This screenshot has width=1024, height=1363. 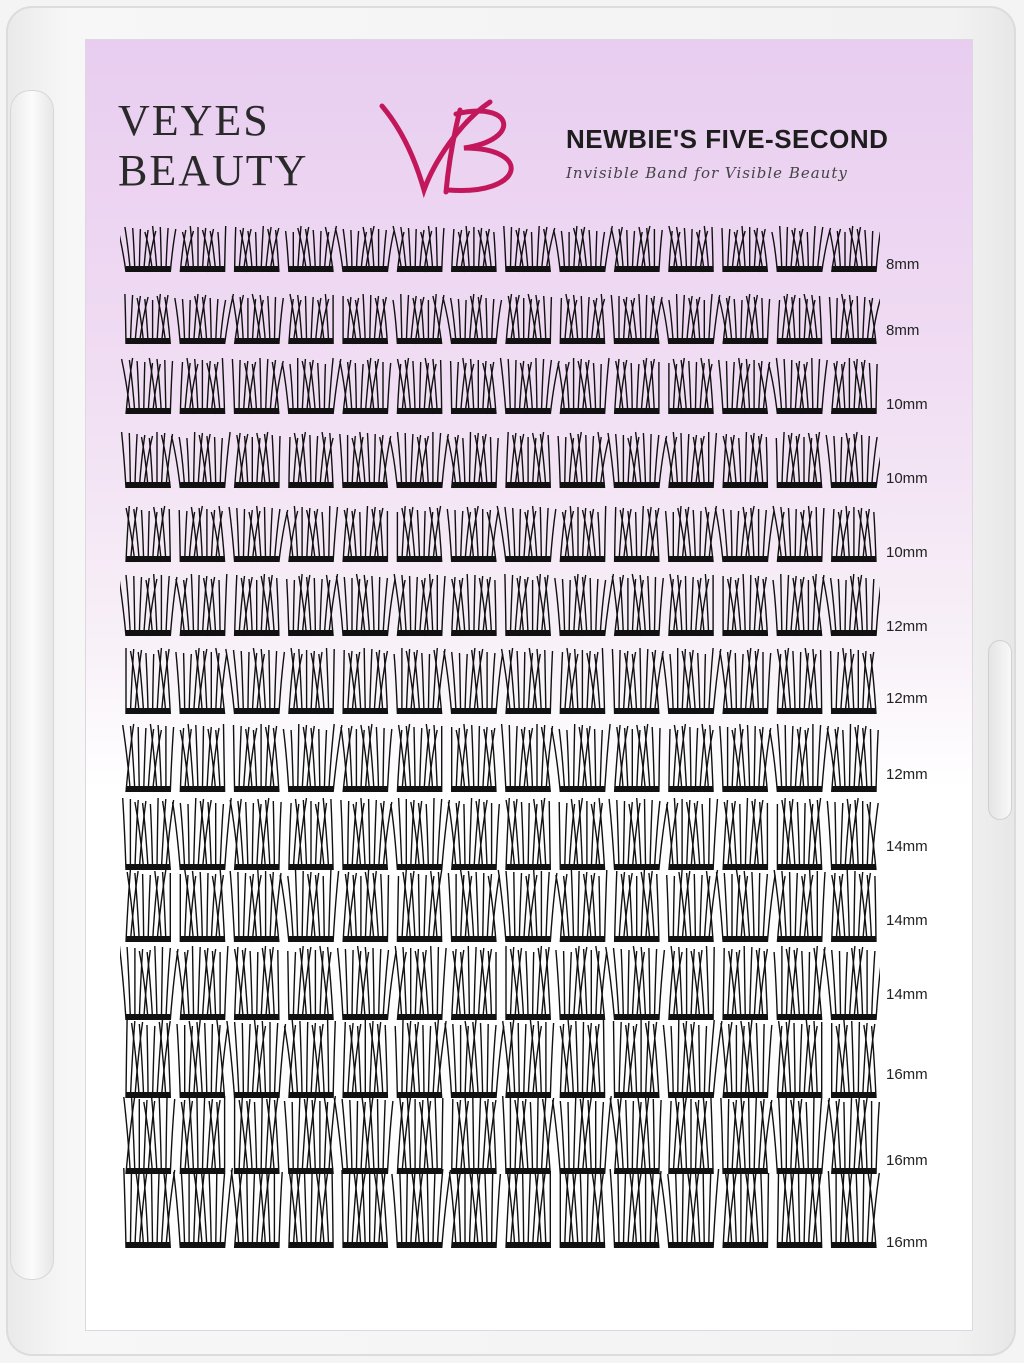 What do you see at coordinates (1000, 730) in the screenshot?
I see `case-clasp` at bounding box center [1000, 730].